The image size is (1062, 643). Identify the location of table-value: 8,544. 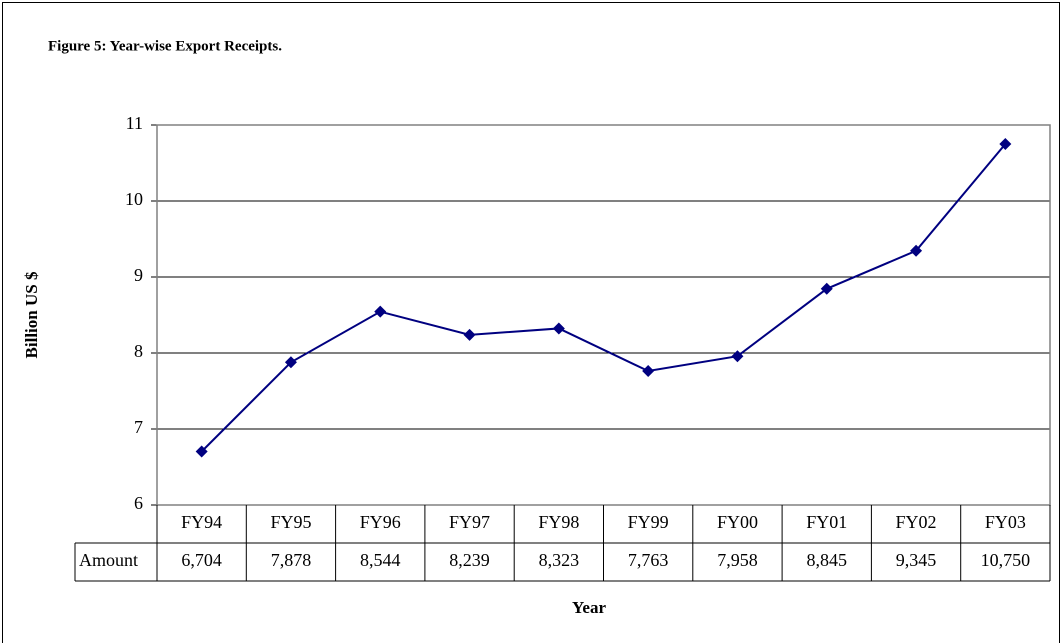
(380, 560).